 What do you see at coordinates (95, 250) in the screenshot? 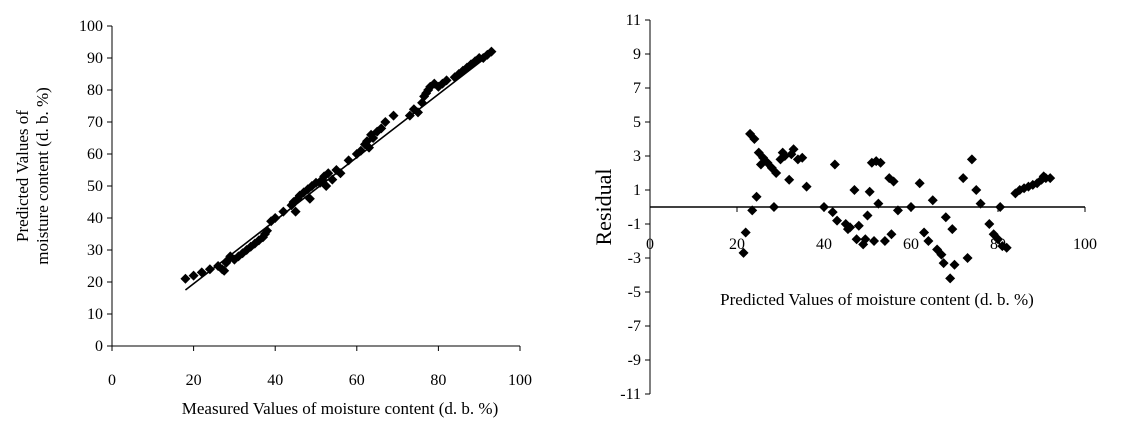
I see `y-tick-label: 30` at bounding box center [95, 250].